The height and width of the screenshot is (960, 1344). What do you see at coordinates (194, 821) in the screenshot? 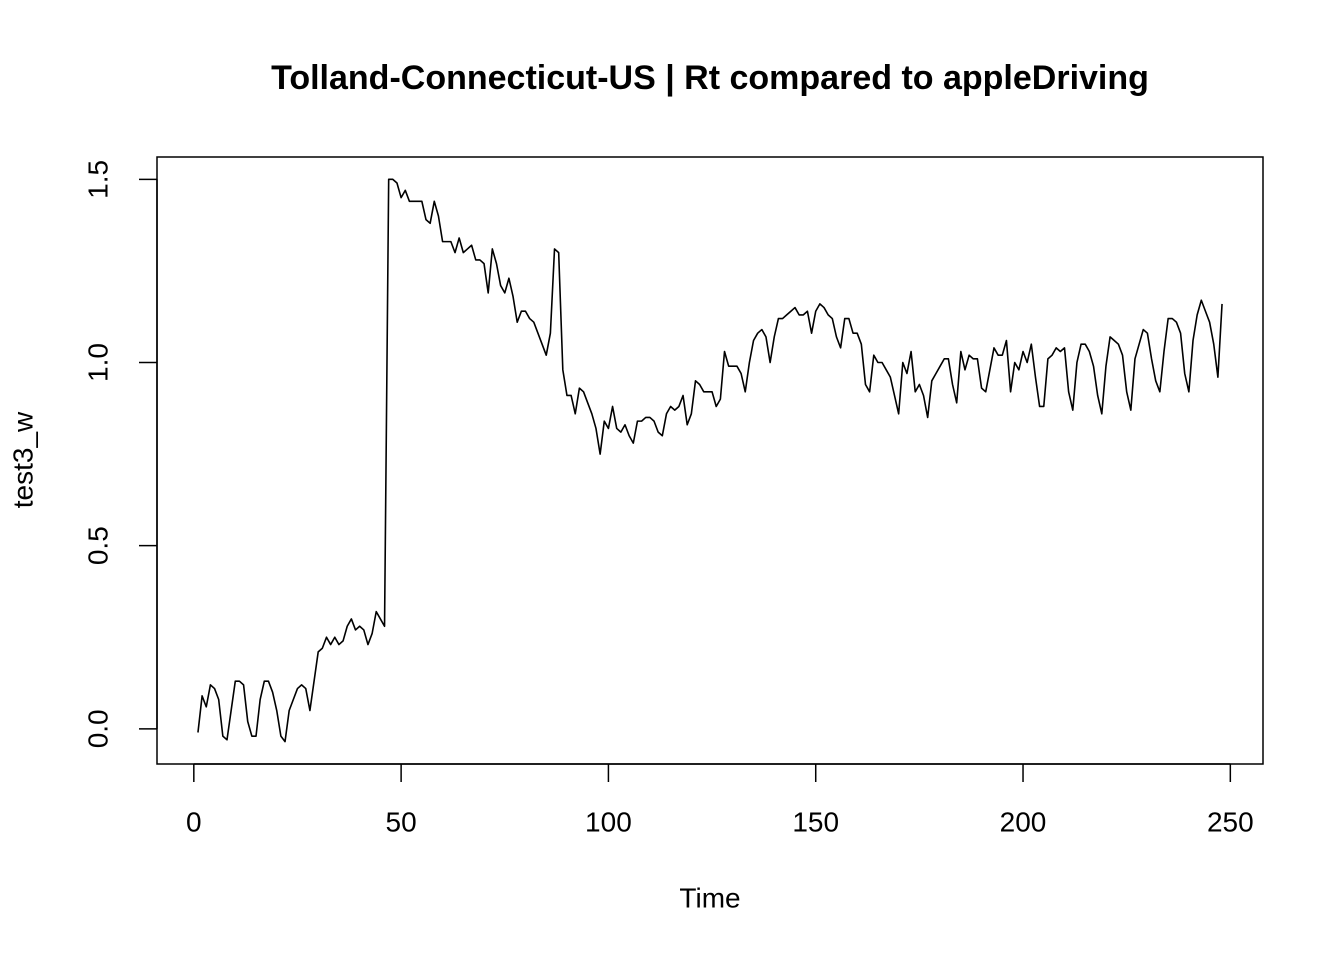
I see `x-tick-label: 0` at bounding box center [194, 821].